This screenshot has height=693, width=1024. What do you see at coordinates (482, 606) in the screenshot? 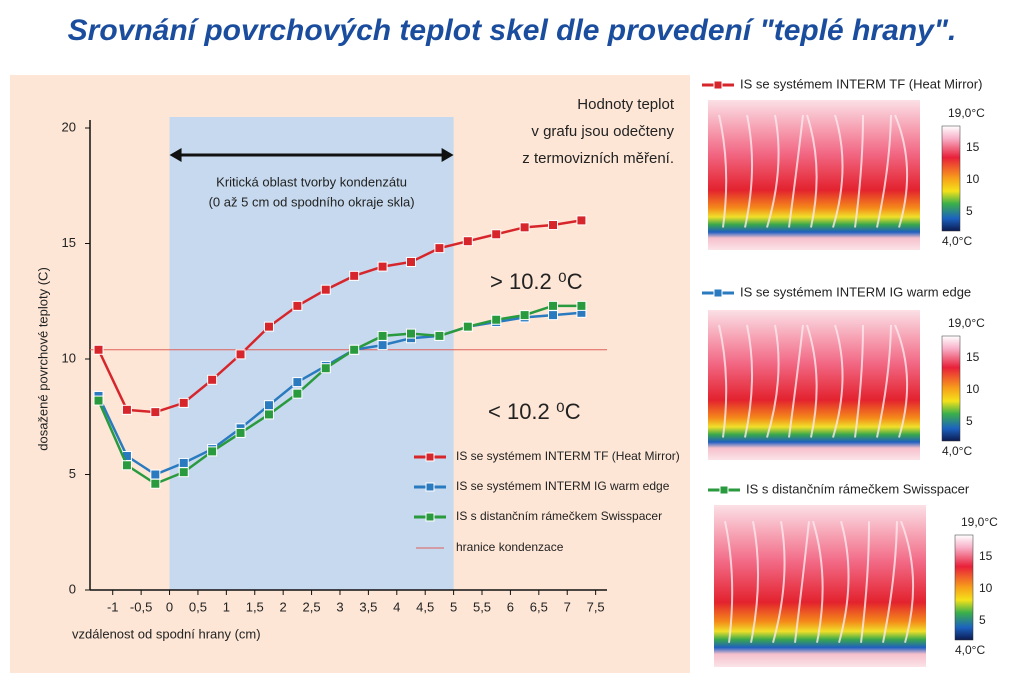
I see `x-tick-label: 5,5` at bounding box center [482, 606].